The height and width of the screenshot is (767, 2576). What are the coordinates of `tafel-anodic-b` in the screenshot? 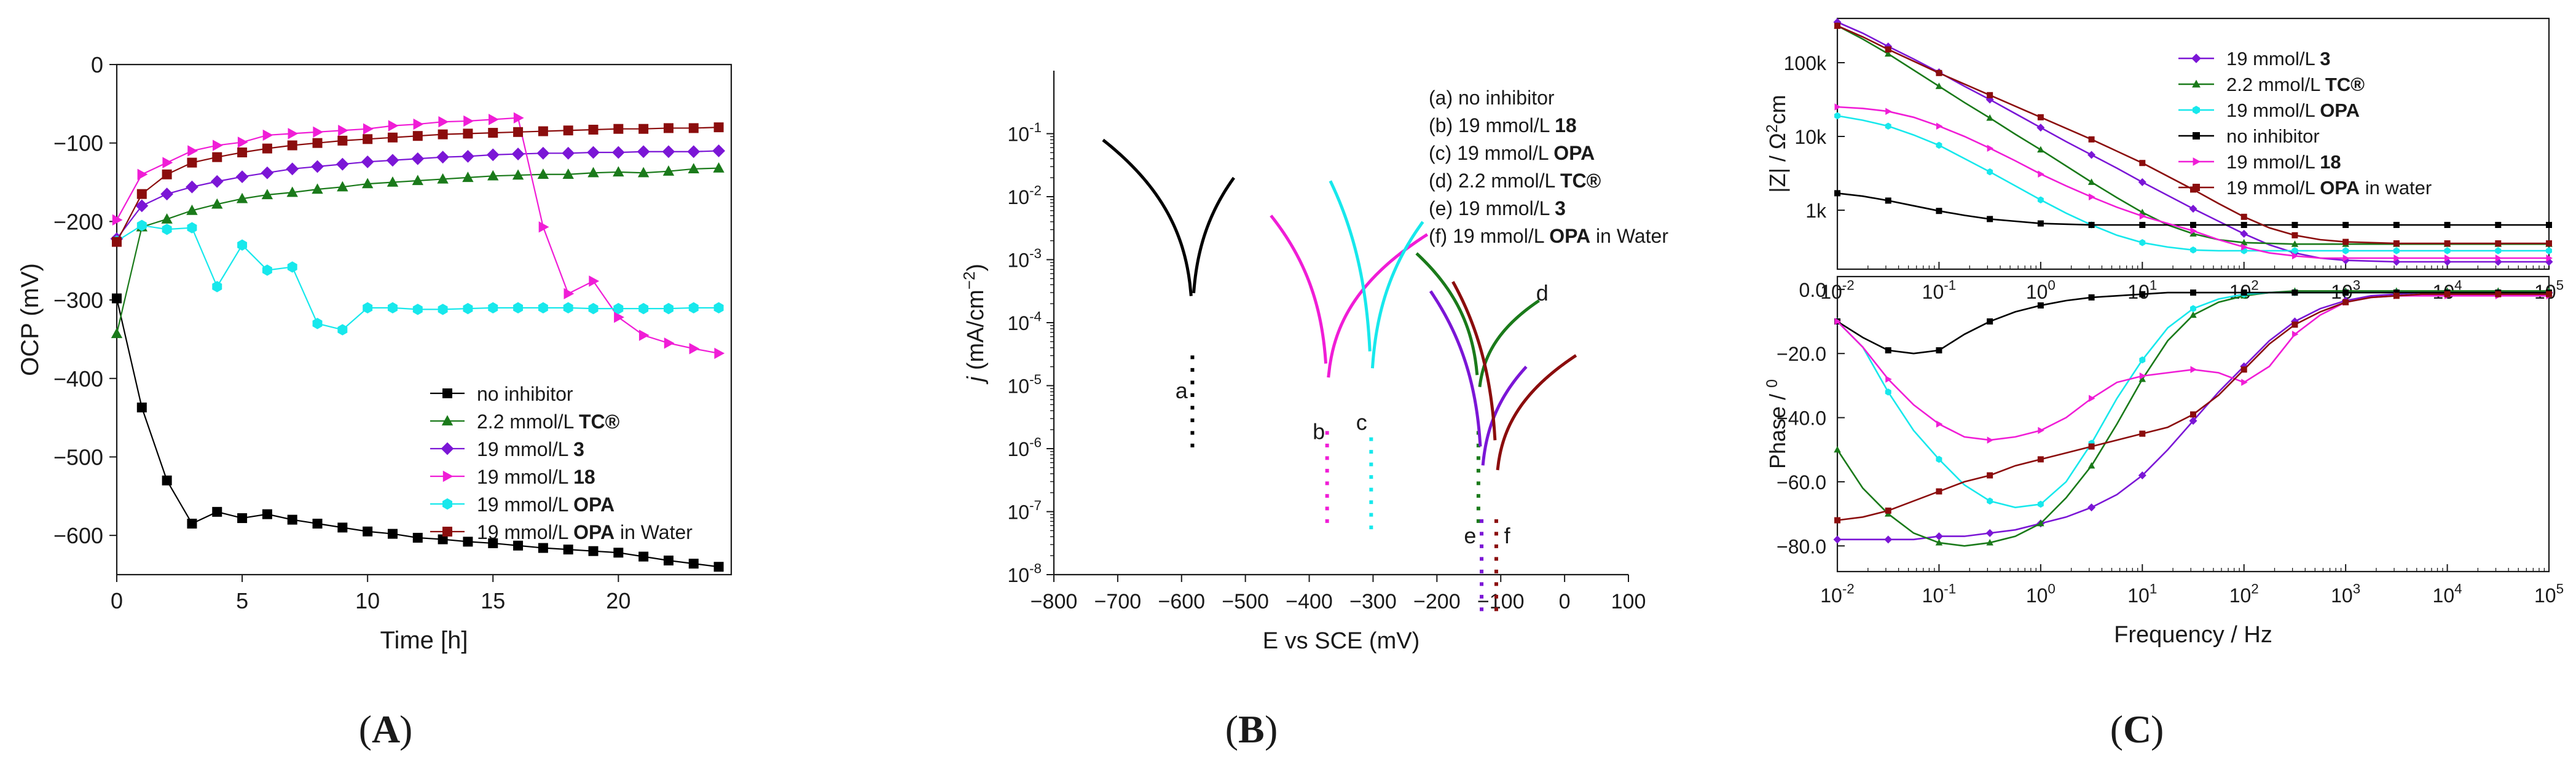 It's located at (1378, 306).